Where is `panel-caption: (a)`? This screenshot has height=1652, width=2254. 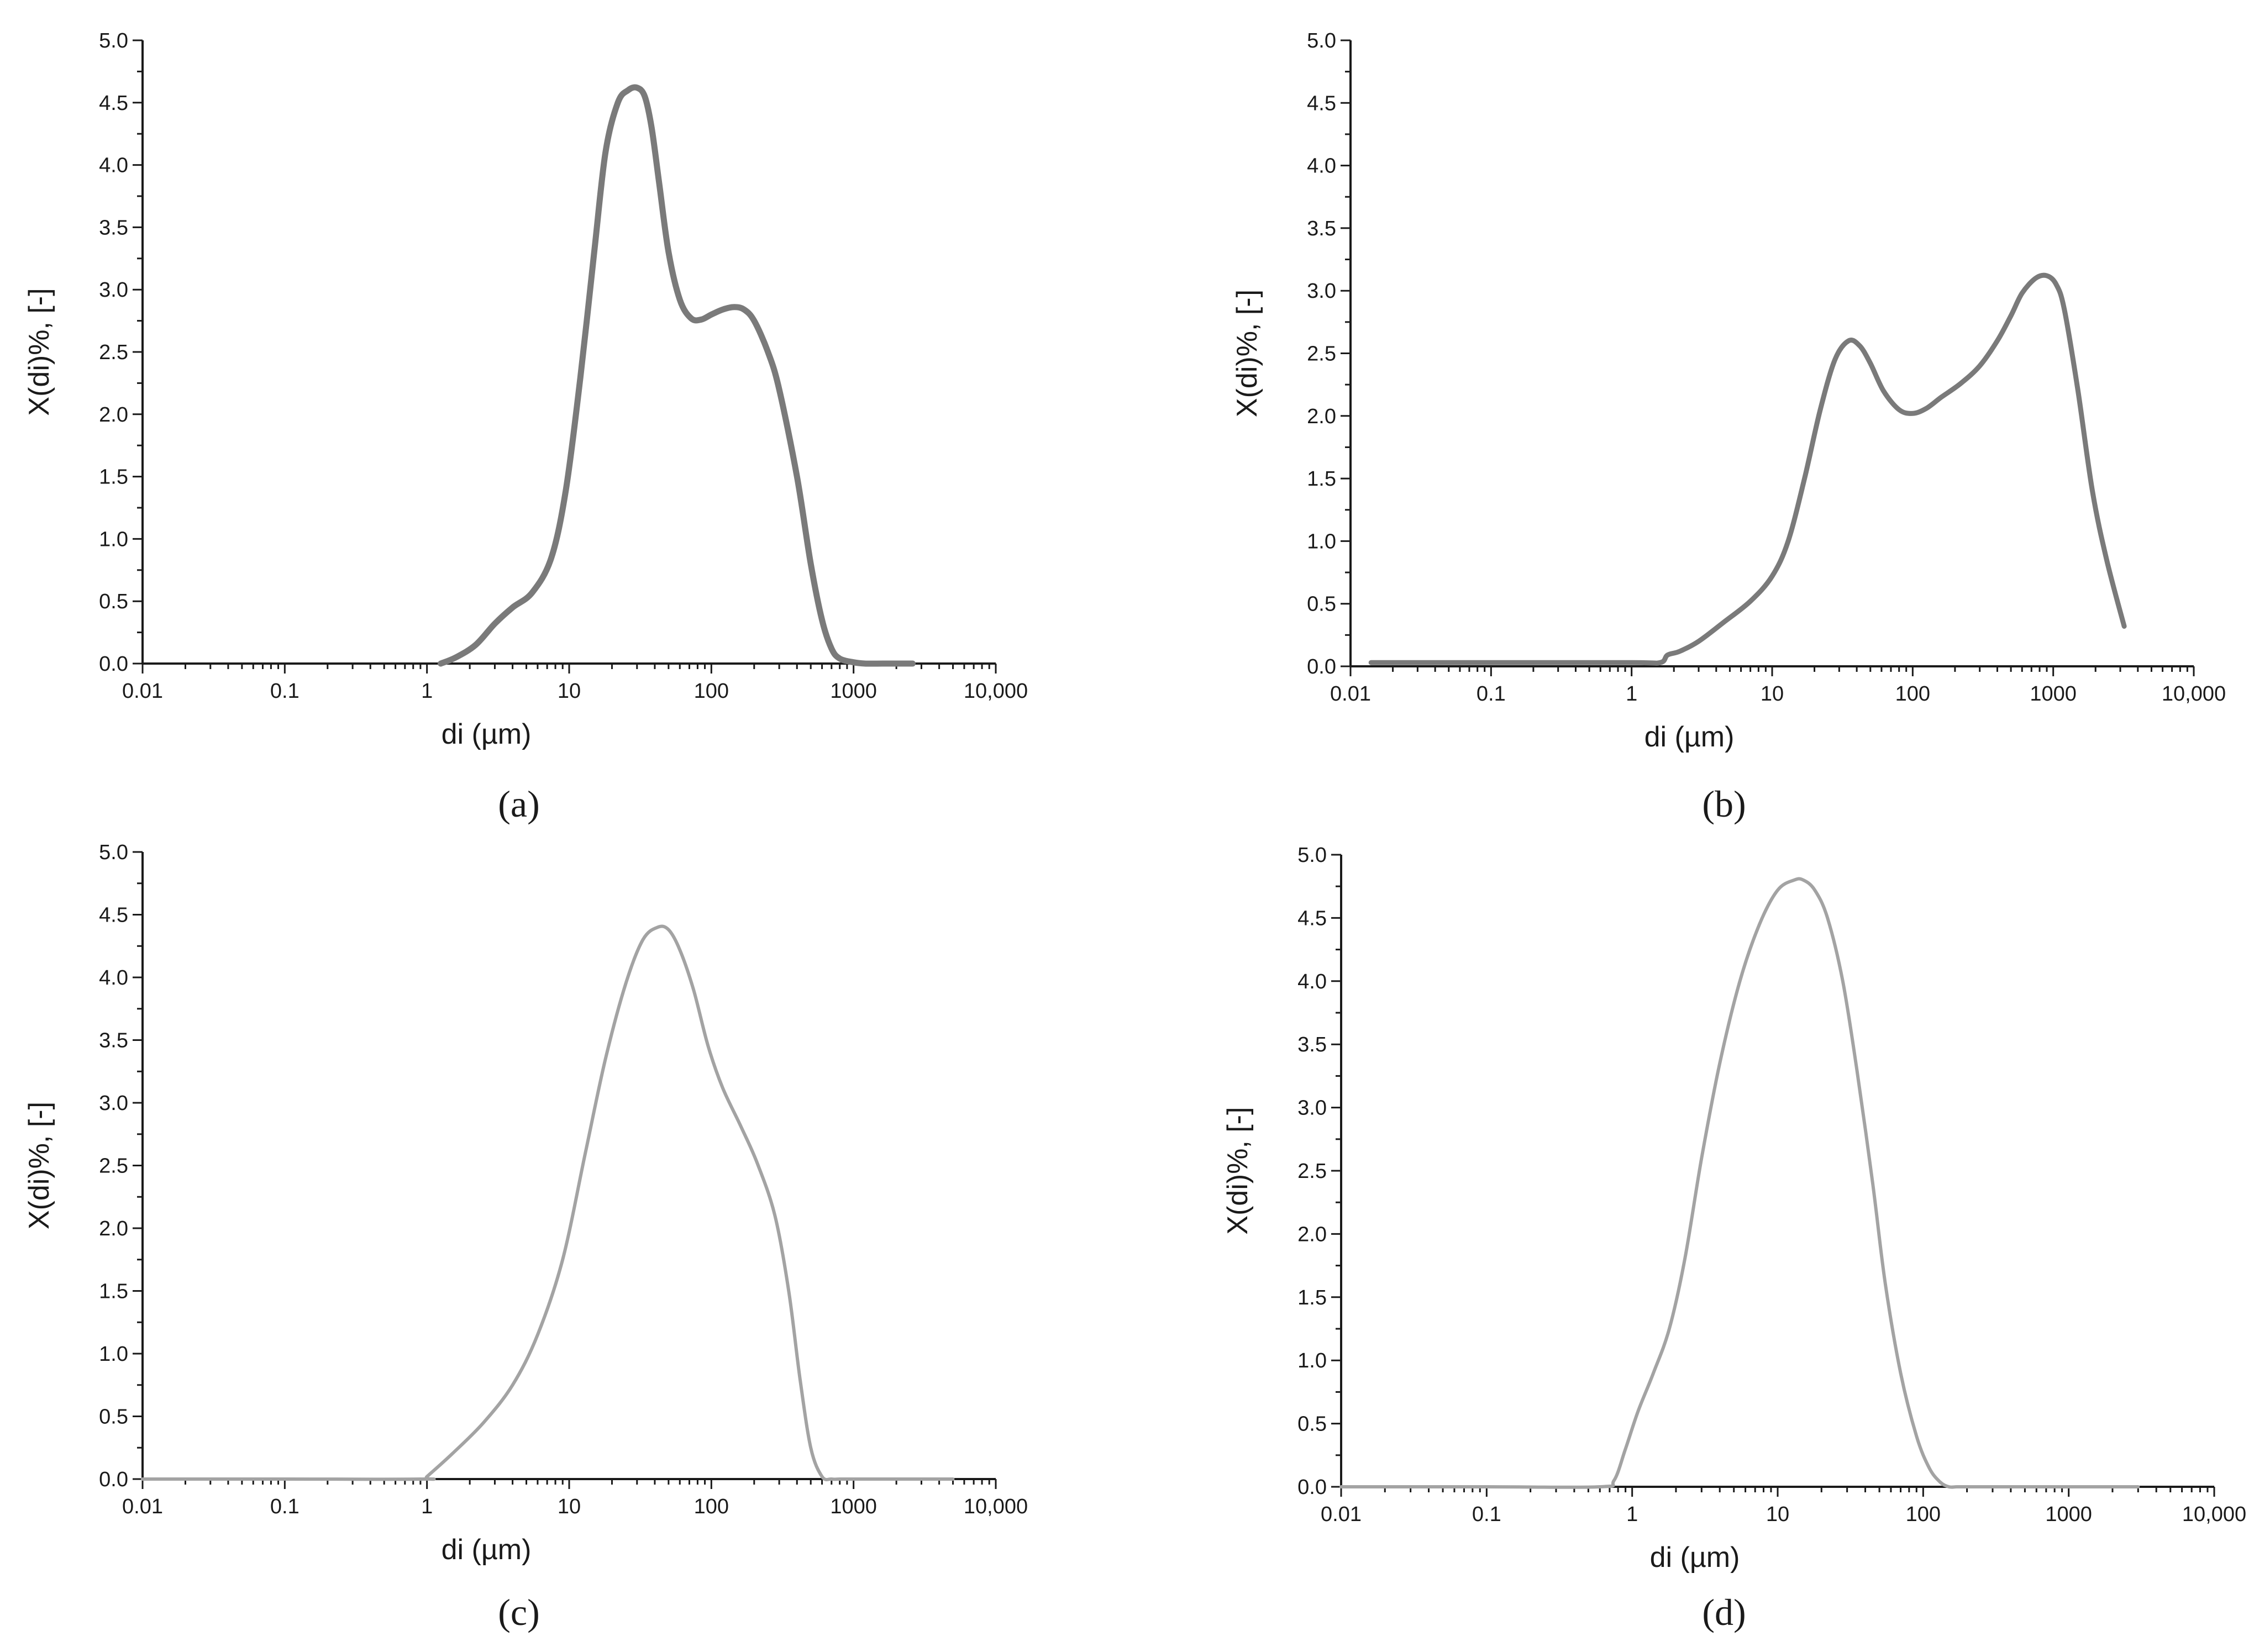 panel-caption: (a) is located at coordinates (519, 804).